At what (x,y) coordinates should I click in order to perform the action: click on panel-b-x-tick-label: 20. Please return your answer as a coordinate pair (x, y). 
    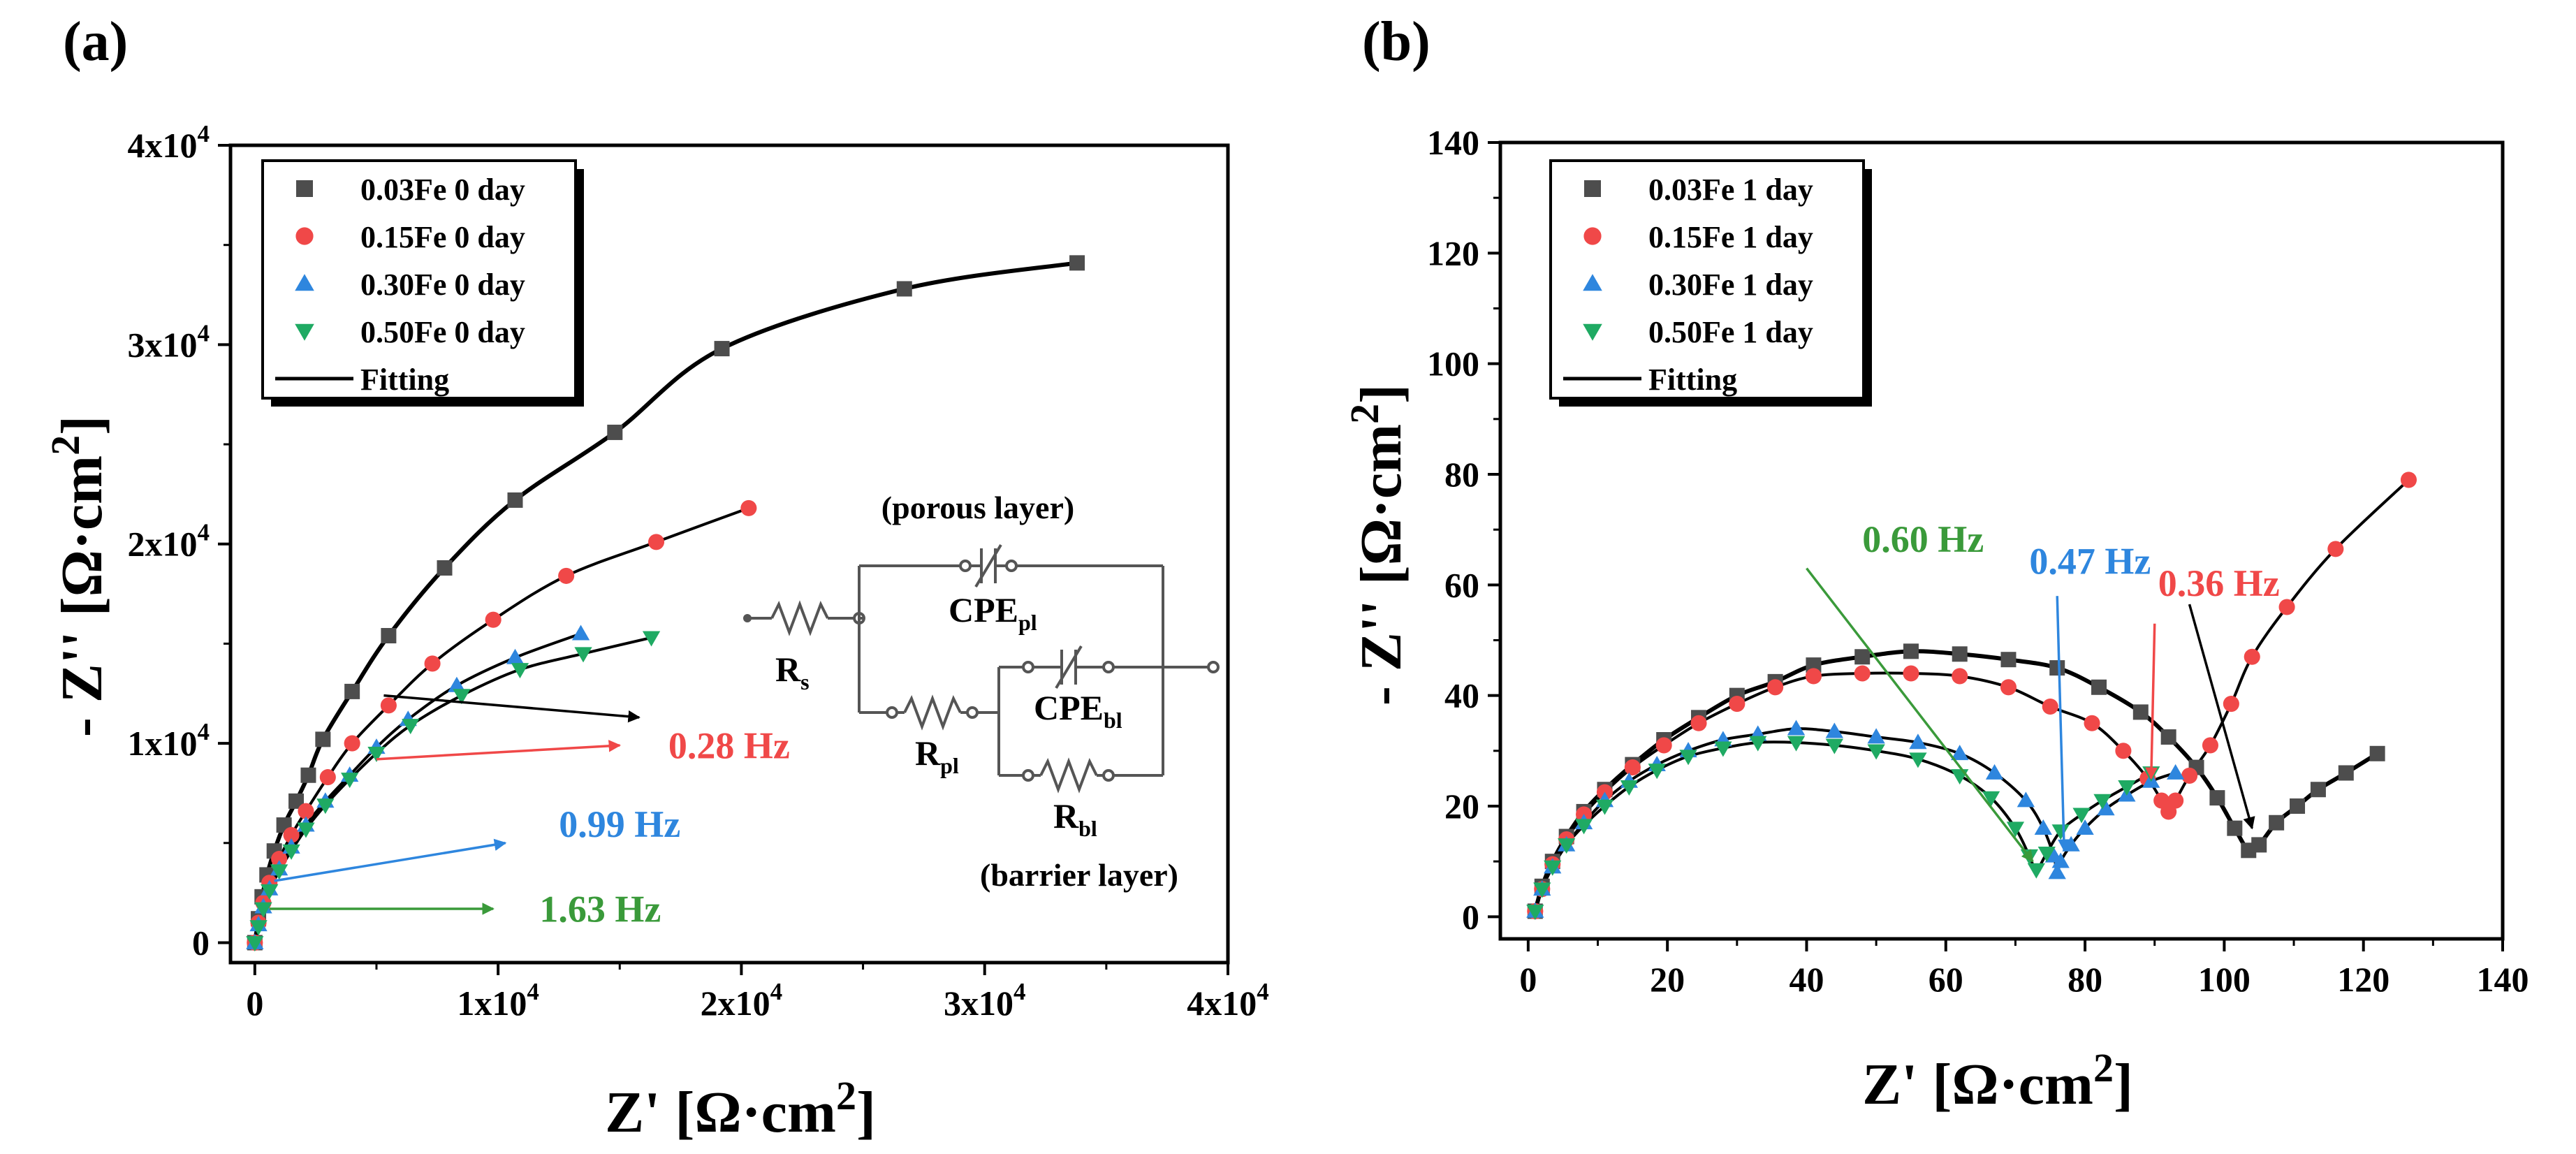
    Looking at the image, I should click on (1667, 979).